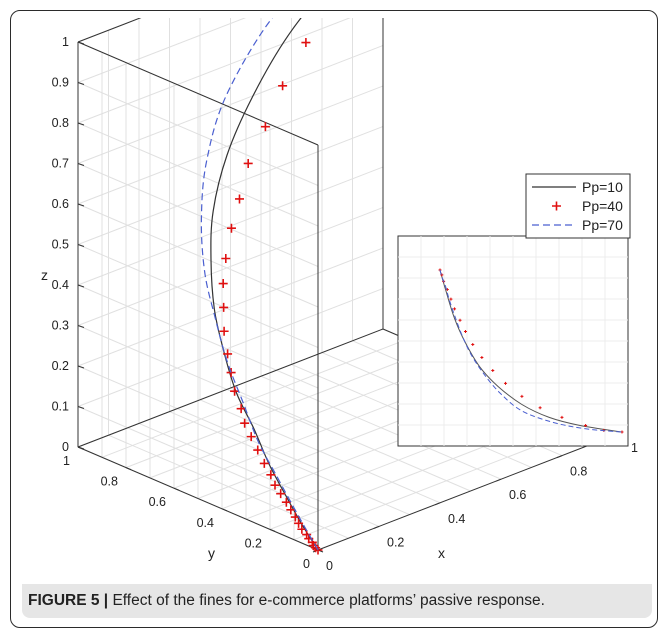 The height and width of the screenshot is (639, 670). I want to click on x-tick-label: 0, so click(329, 566).